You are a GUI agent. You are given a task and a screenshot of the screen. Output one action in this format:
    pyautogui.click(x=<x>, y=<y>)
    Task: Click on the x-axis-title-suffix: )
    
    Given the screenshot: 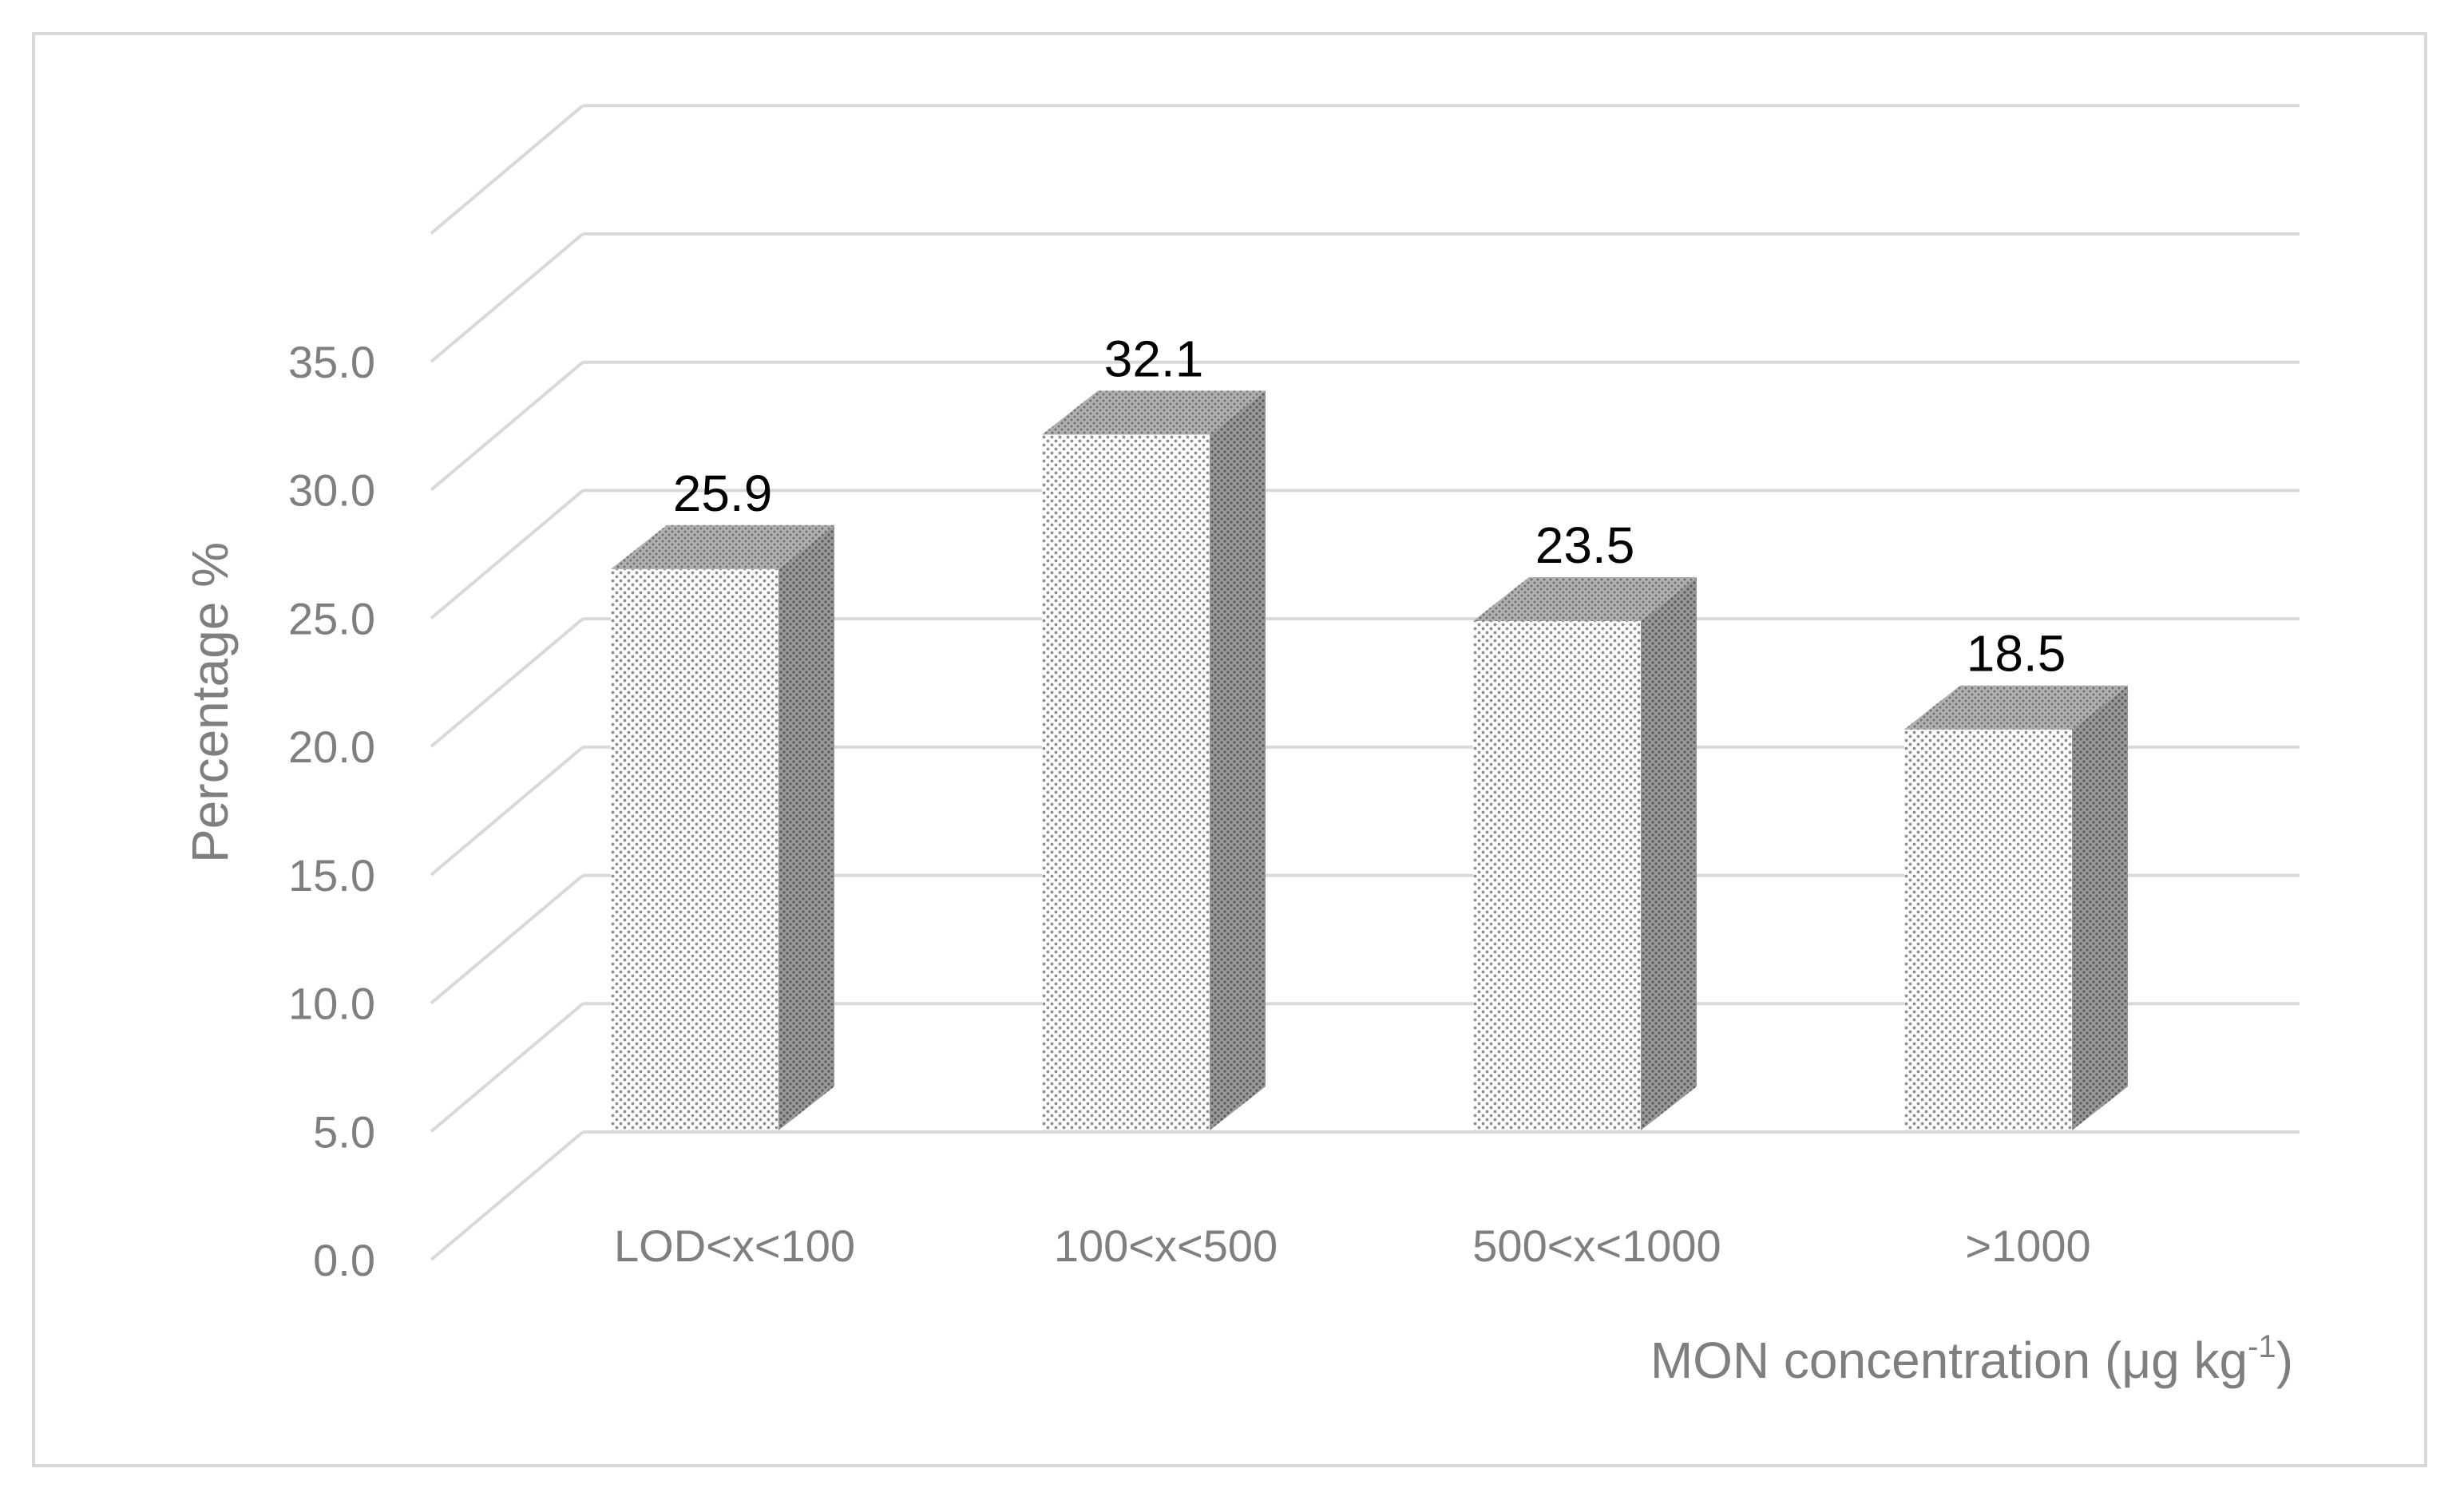 What is the action you would take?
    pyautogui.click(x=2284, y=1360)
    